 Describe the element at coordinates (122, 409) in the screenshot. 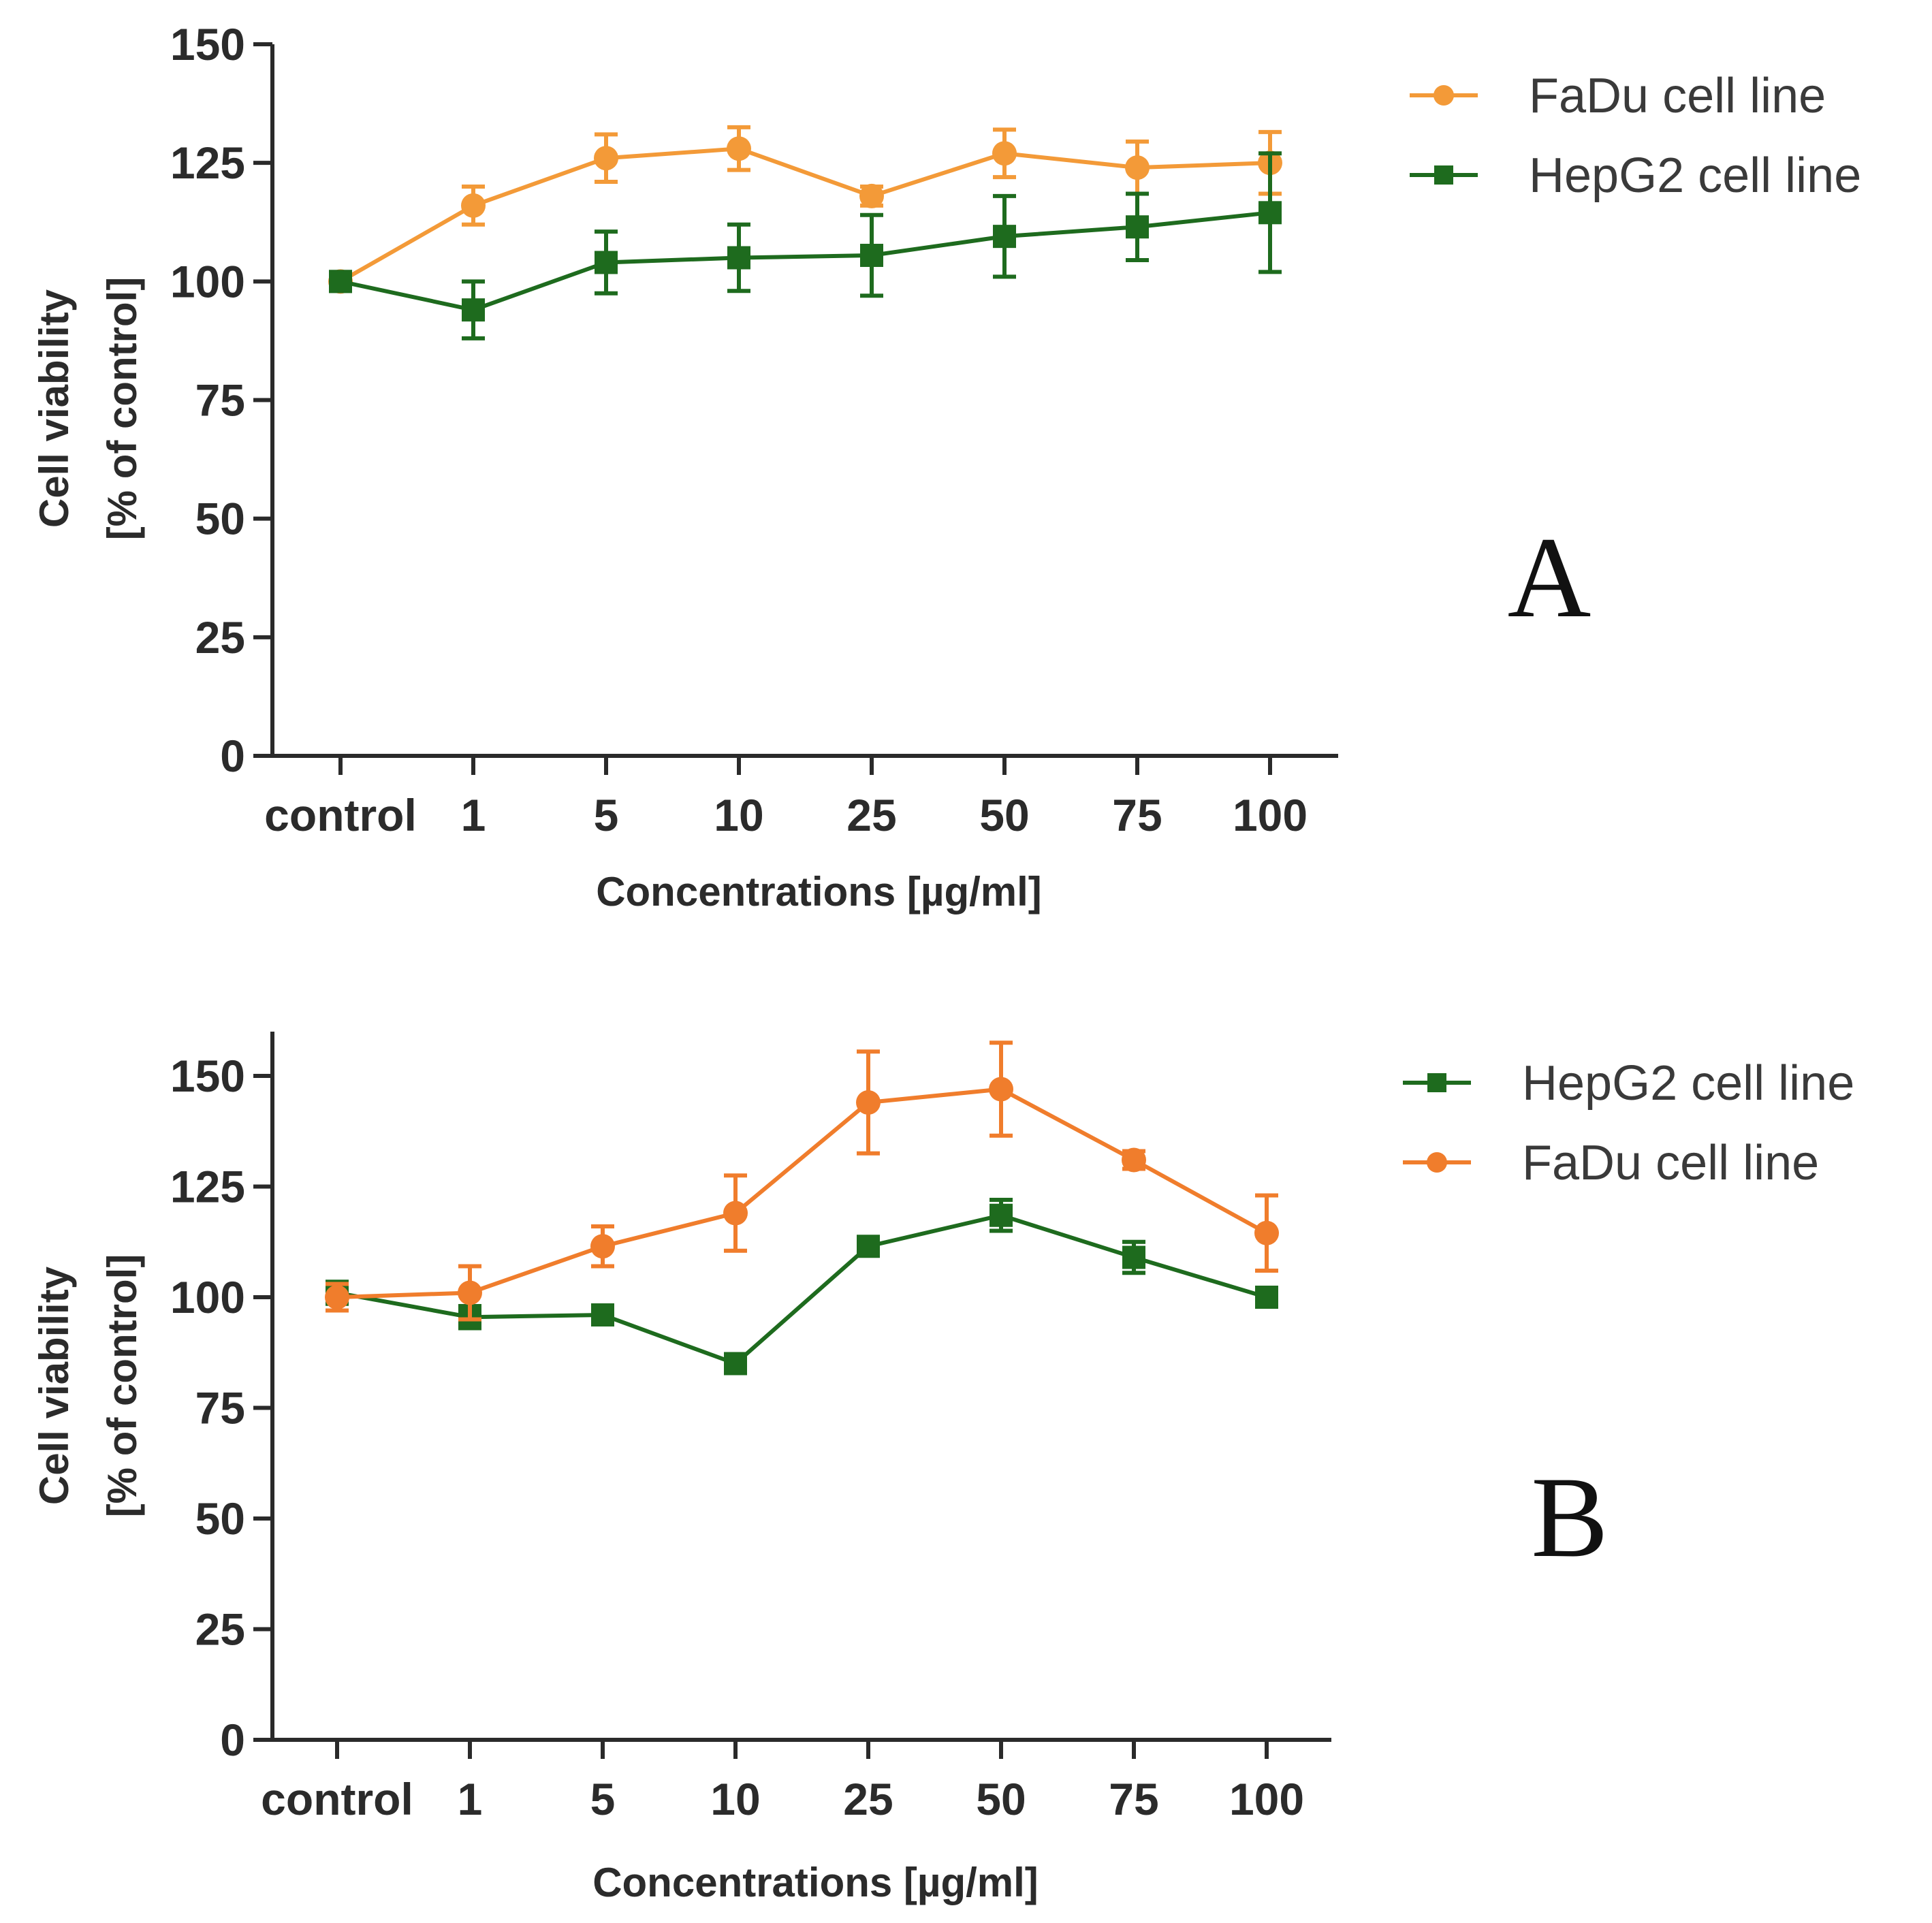

I see `chart0-y-axis-title-line2: [% of control]` at that location.